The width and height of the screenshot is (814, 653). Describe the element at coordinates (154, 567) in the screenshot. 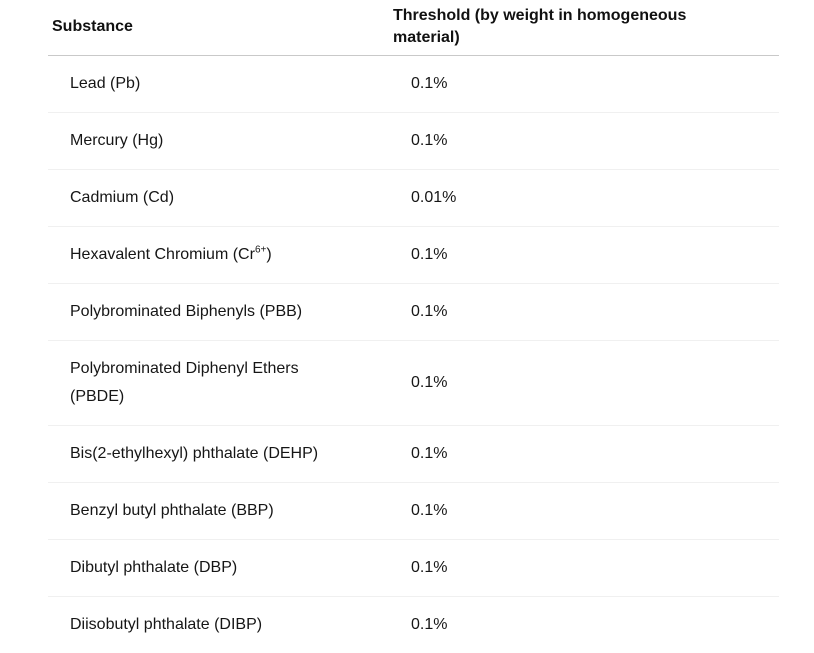

I see `substance-name: Dibutyl phthalate (DBP)` at that location.